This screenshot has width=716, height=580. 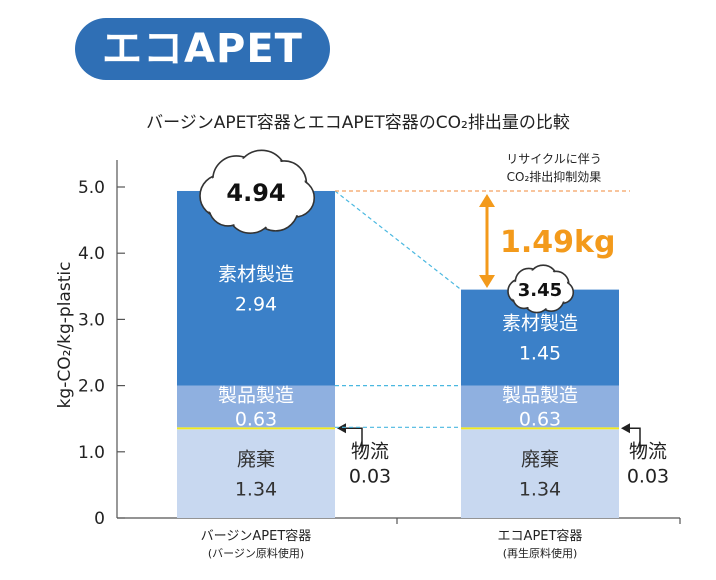 What do you see at coordinates (540, 354) in the screenshot?
I see `data-label-1-3: 1.45` at bounding box center [540, 354].